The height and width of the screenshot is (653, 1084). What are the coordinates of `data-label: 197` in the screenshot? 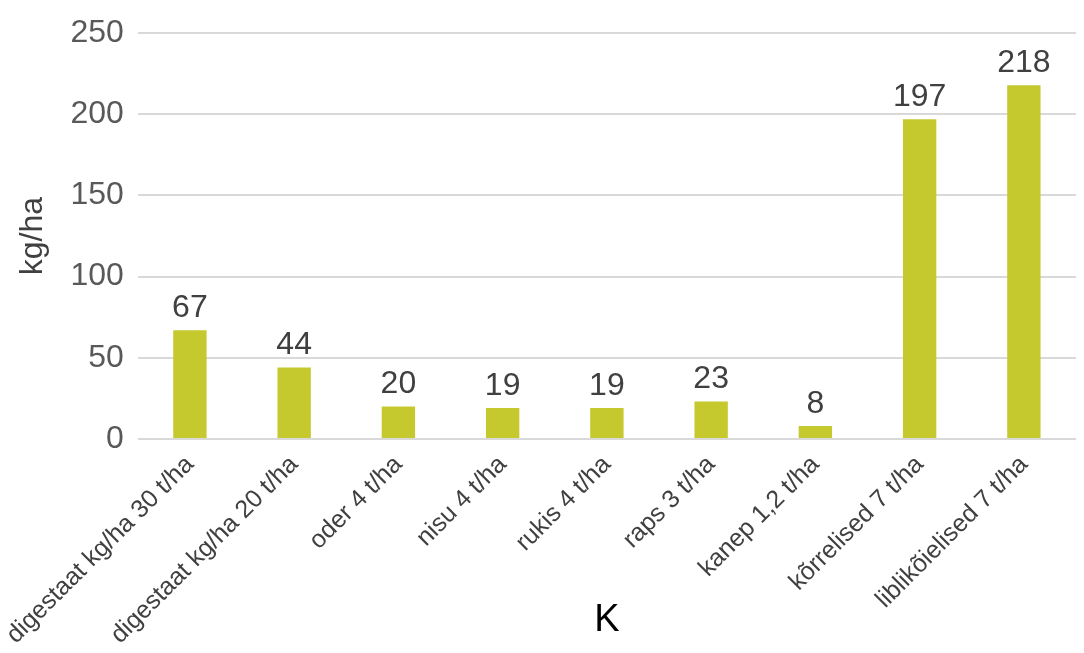 It's located at (919, 95).